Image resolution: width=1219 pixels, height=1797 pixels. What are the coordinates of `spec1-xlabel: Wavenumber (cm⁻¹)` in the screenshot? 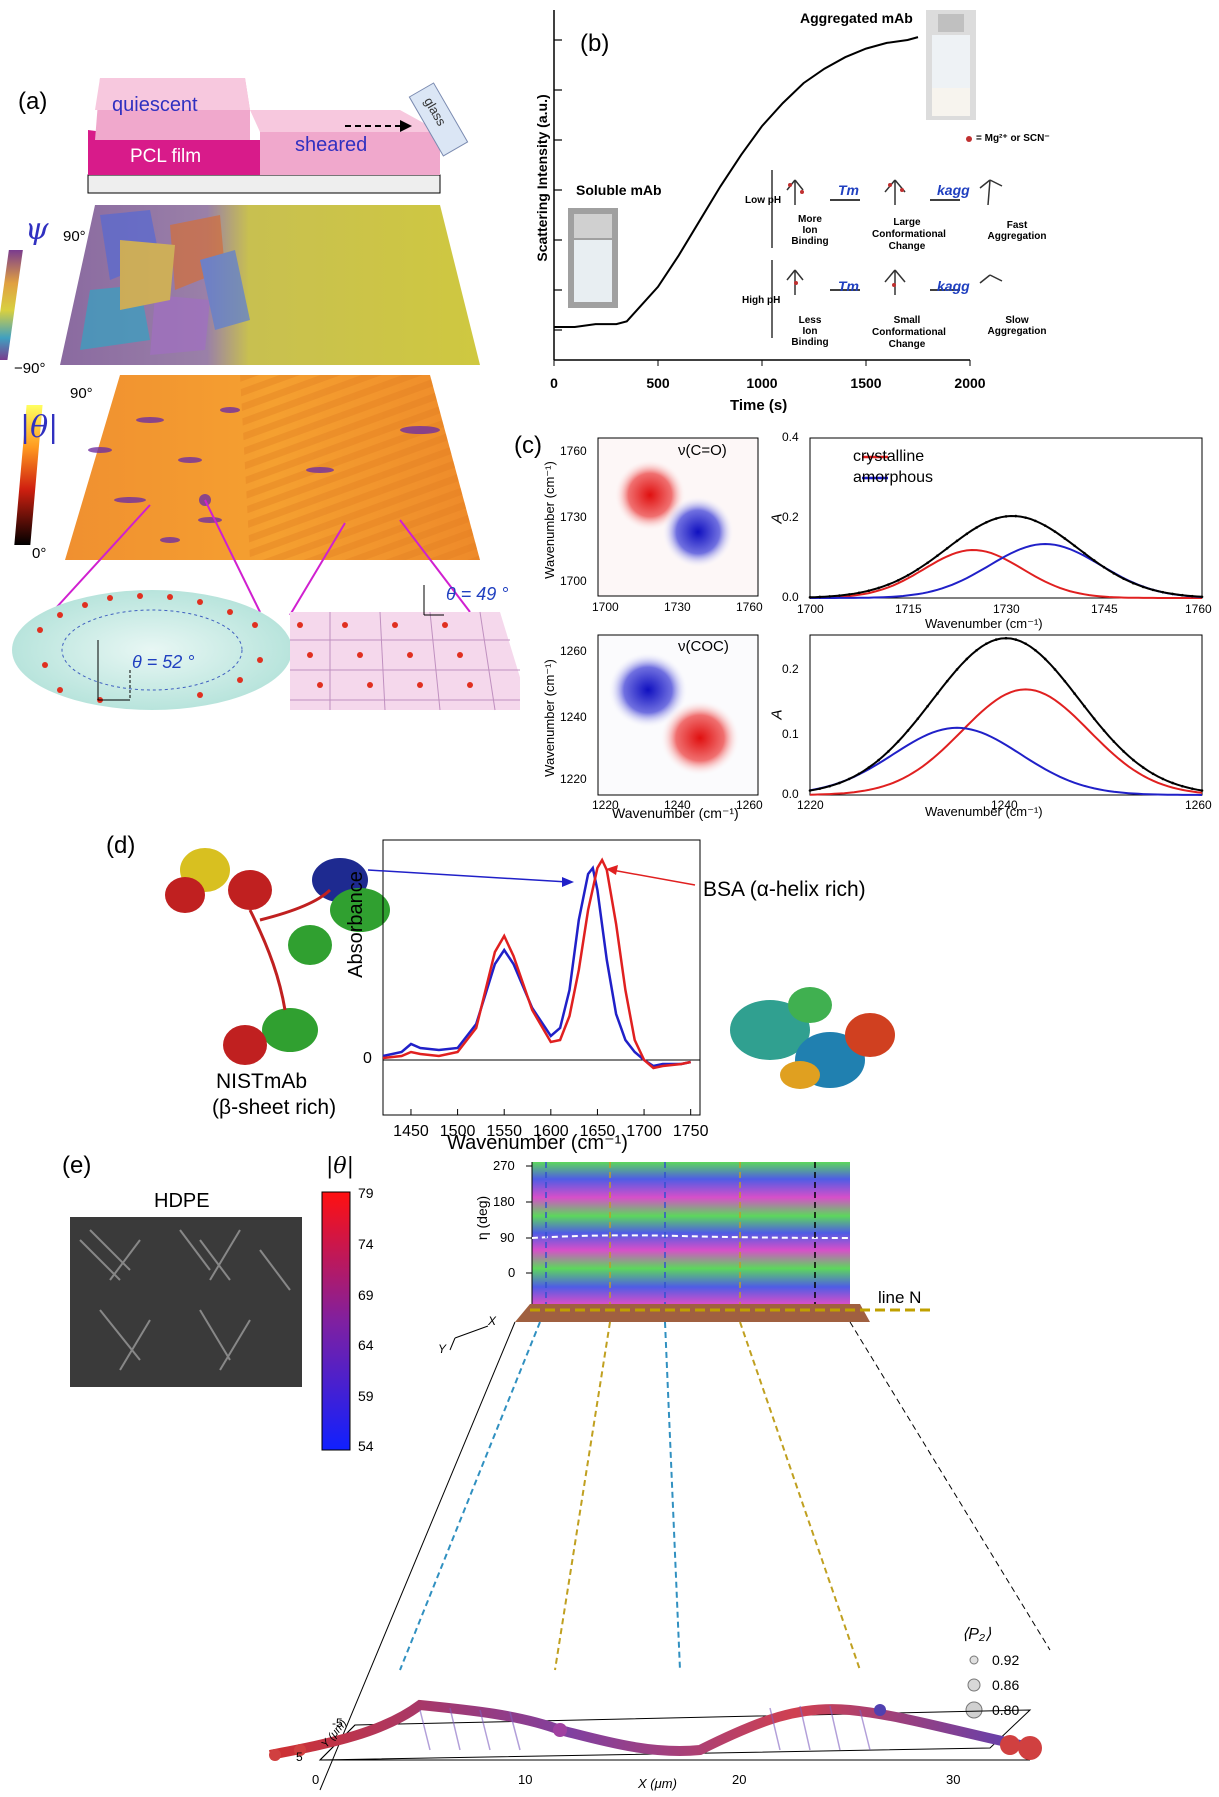 It's located at (984, 623).